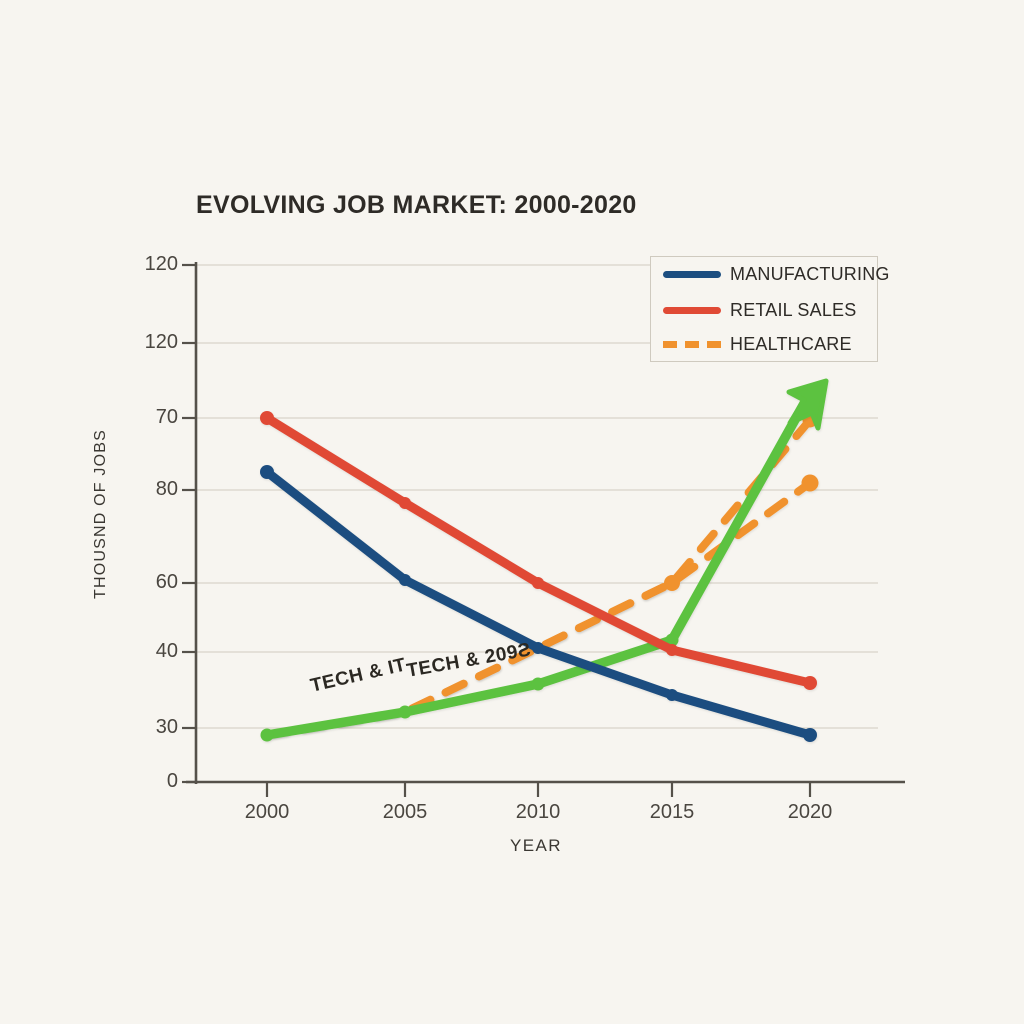  Describe the element at coordinates (161, 264) in the screenshot. I see `y-tick-label-0: 120` at that location.